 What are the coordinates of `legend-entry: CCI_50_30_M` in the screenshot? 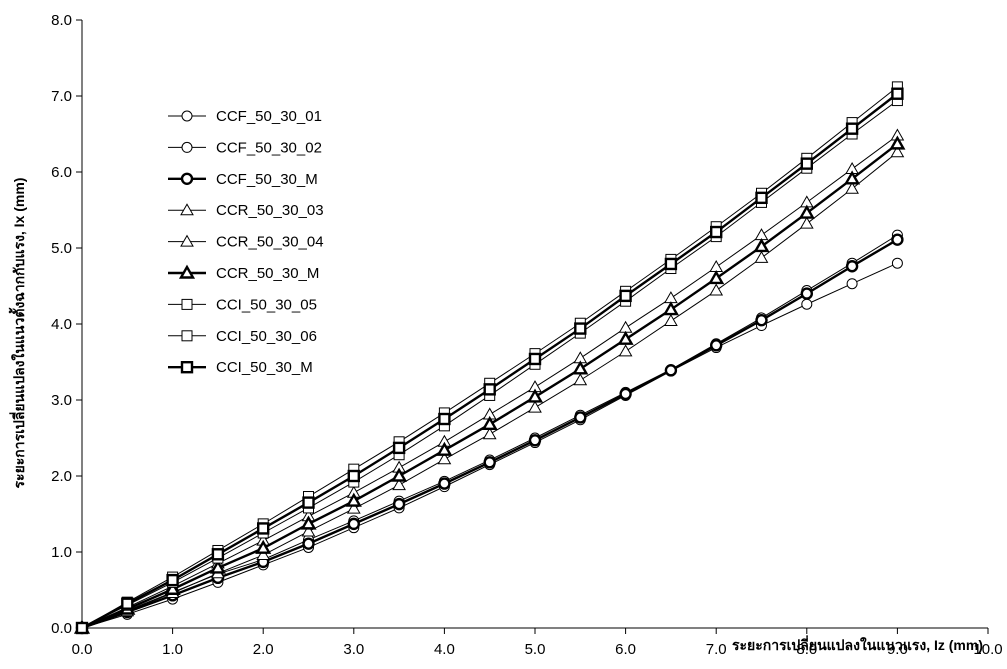 It's located at (240, 367).